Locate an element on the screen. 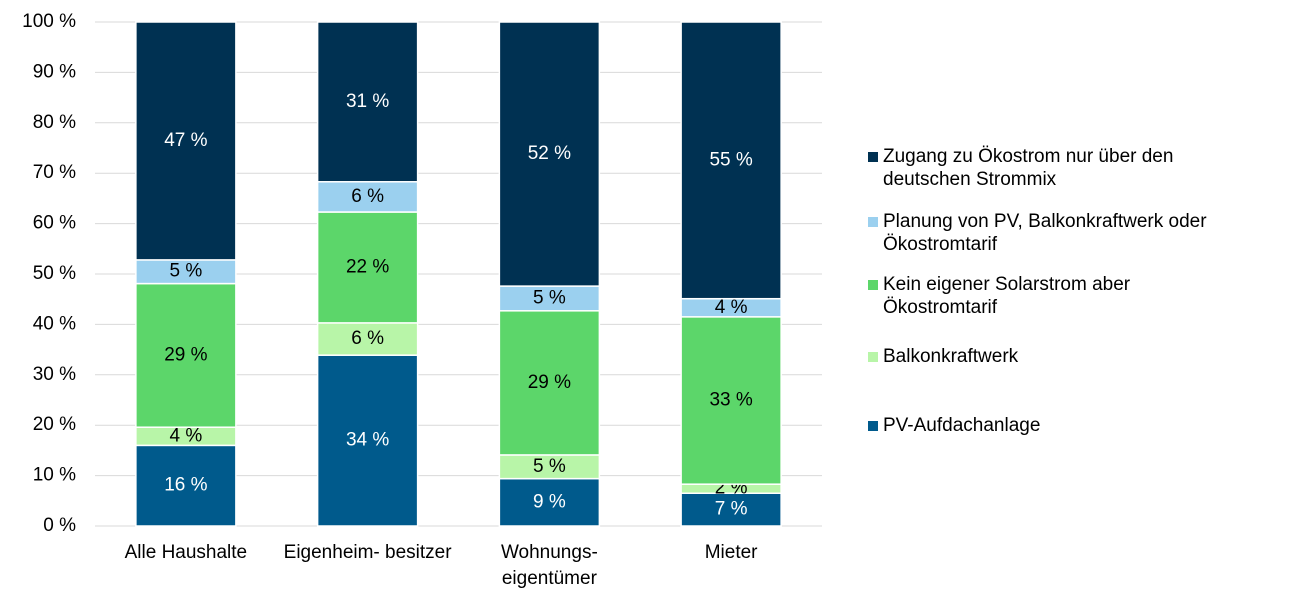  data-label: 31 % is located at coordinates (367, 101).